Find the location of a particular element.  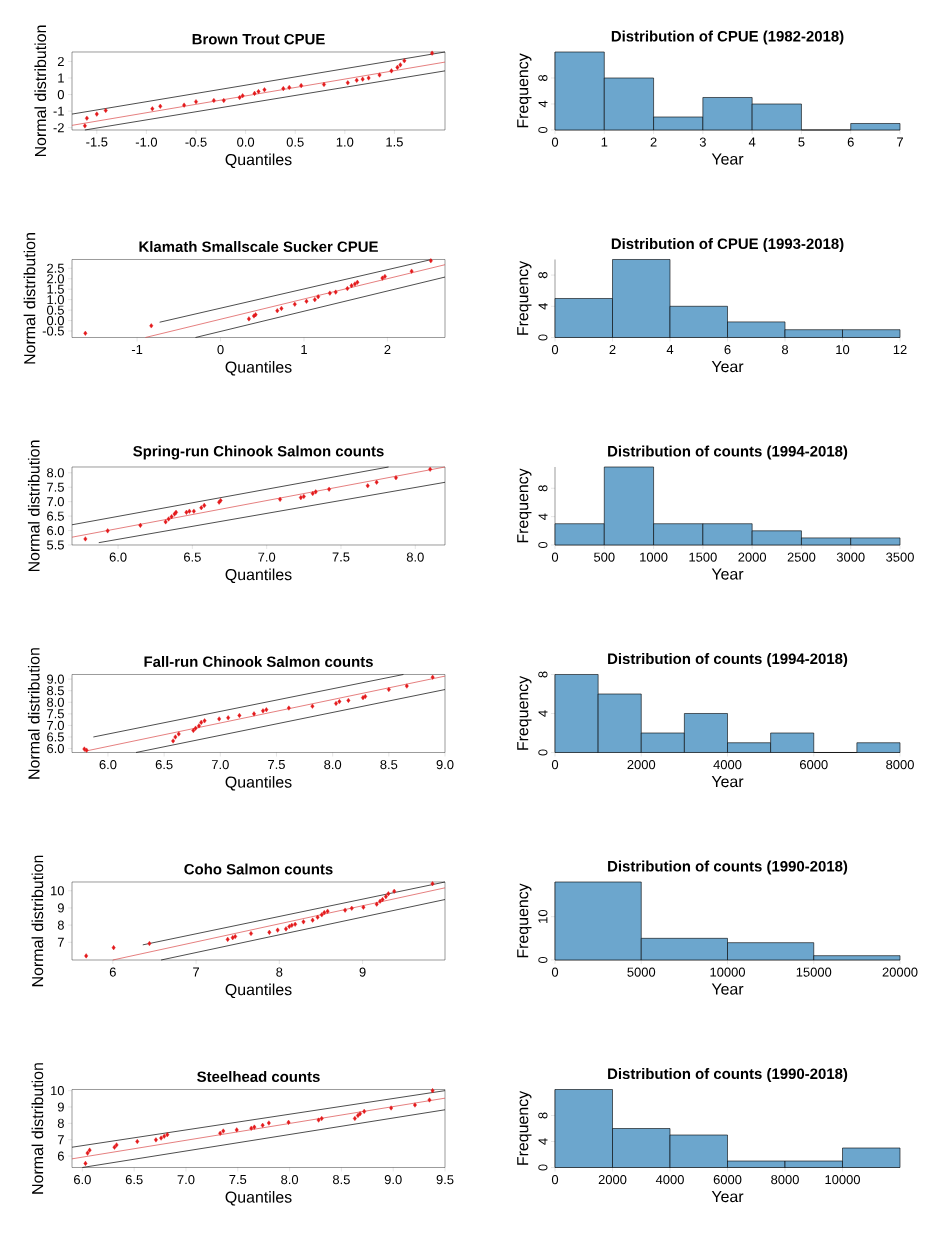

y-tick-label: 1.5 is located at coordinates (55, 289).